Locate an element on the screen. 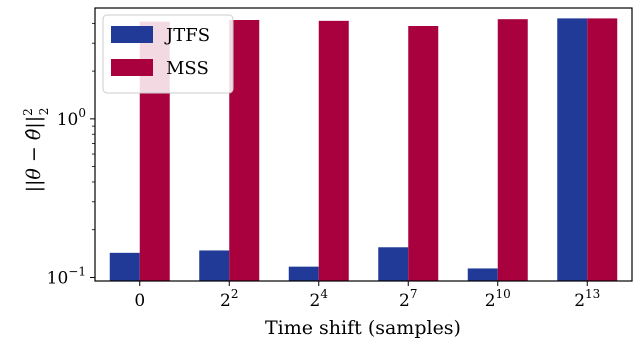 Image resolution: width=640 pixels, height=340 pixels. legend-label-mss: MSS is located at coordinates (187, 68).